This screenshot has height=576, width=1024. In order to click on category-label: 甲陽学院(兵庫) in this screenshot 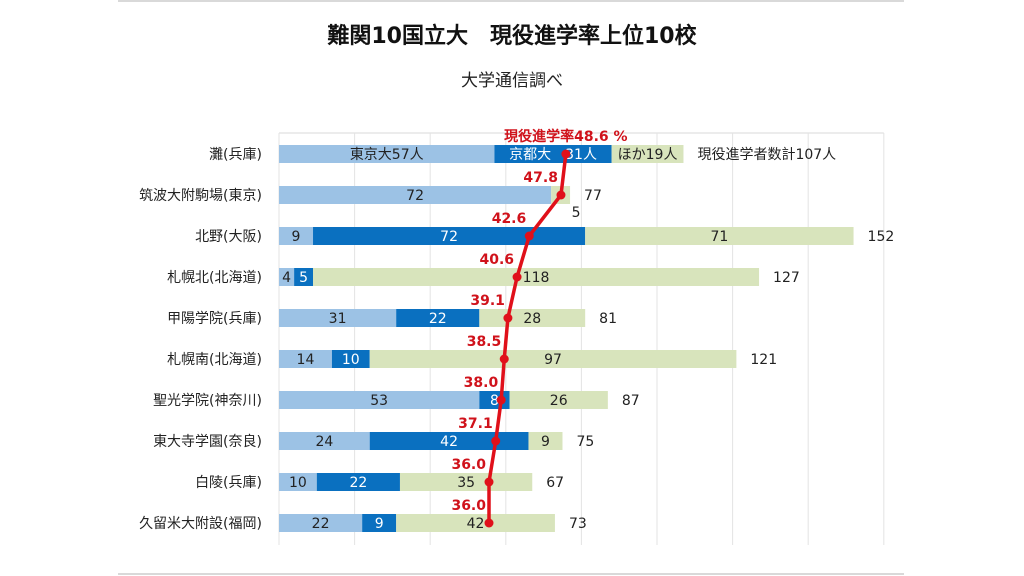, I will do `click(214, 318)`.